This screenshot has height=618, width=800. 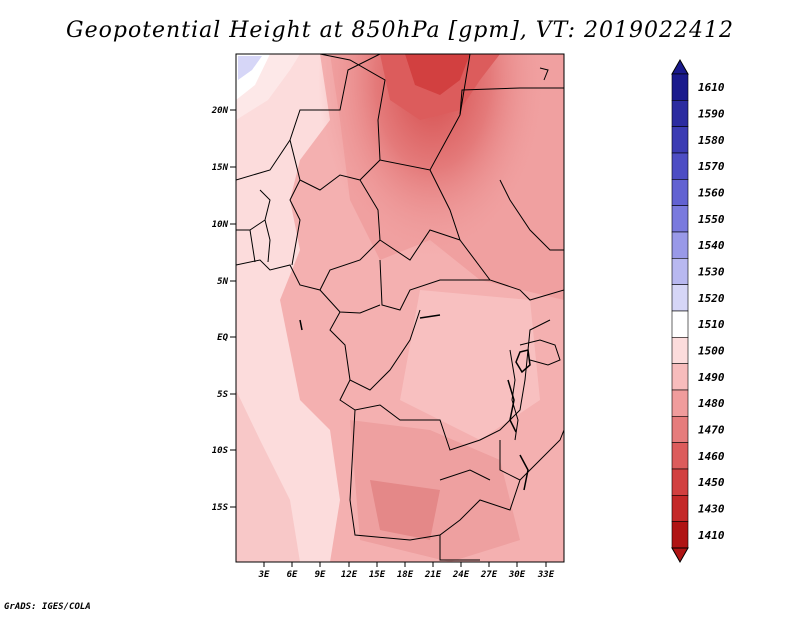 I want to click on lon-label: 21E, so click(x=433, y=575).